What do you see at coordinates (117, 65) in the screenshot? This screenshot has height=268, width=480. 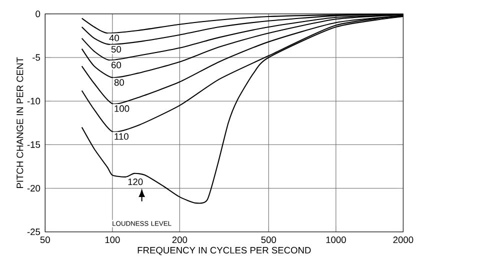 I see `series-label: 60` at bounding box center [117, 65].